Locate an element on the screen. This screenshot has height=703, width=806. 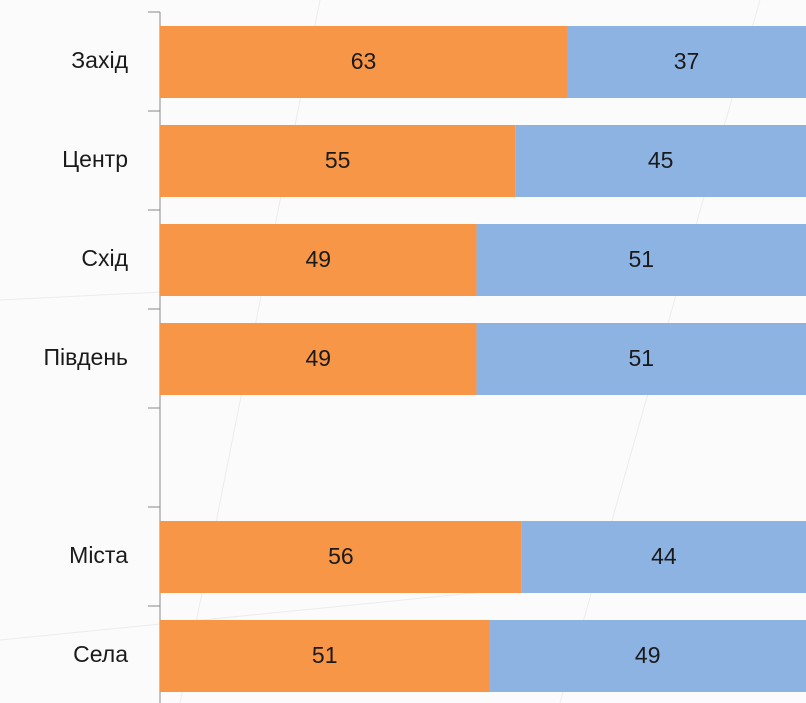
y-tick-label: Села is located at coordinates (100, 654).